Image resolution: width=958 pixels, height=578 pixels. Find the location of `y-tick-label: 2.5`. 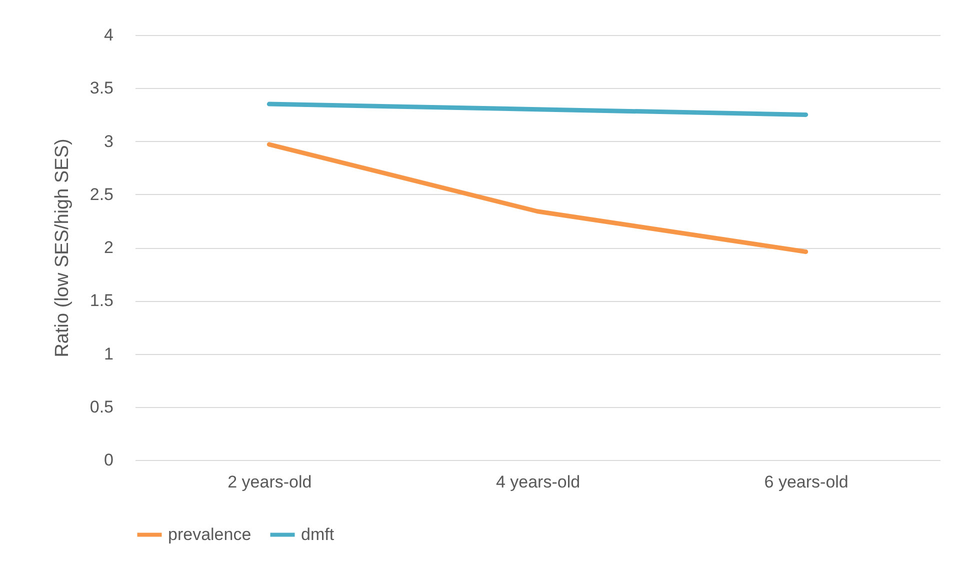

y-tick-label: 2.5 is located at coordinates (102, 194).